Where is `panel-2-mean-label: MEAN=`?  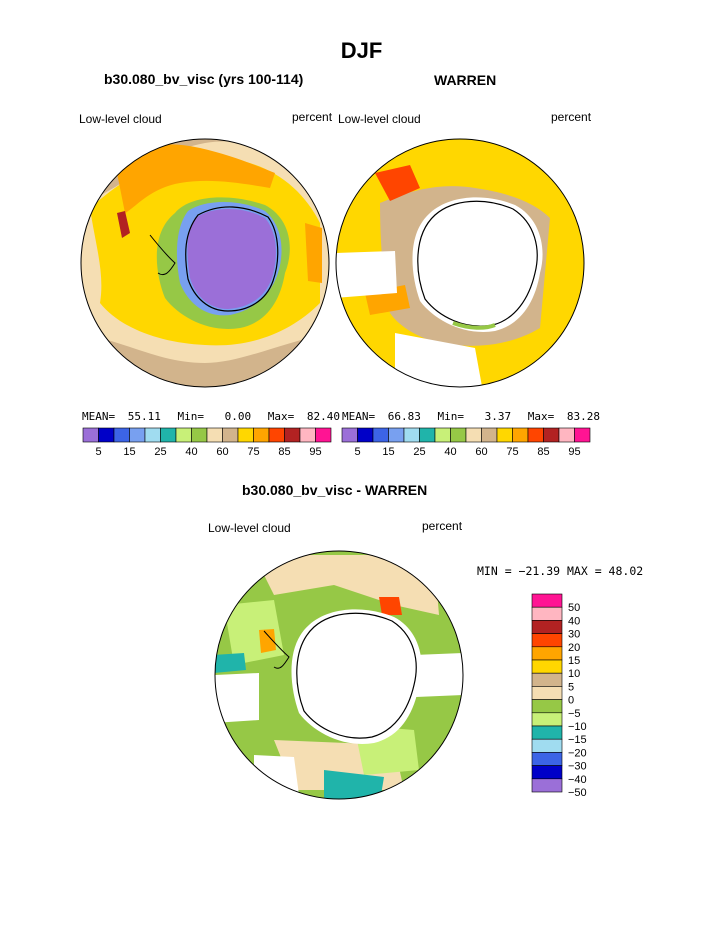 panel-2-mean-label: MEAN= is located at coordinates (359, 416).